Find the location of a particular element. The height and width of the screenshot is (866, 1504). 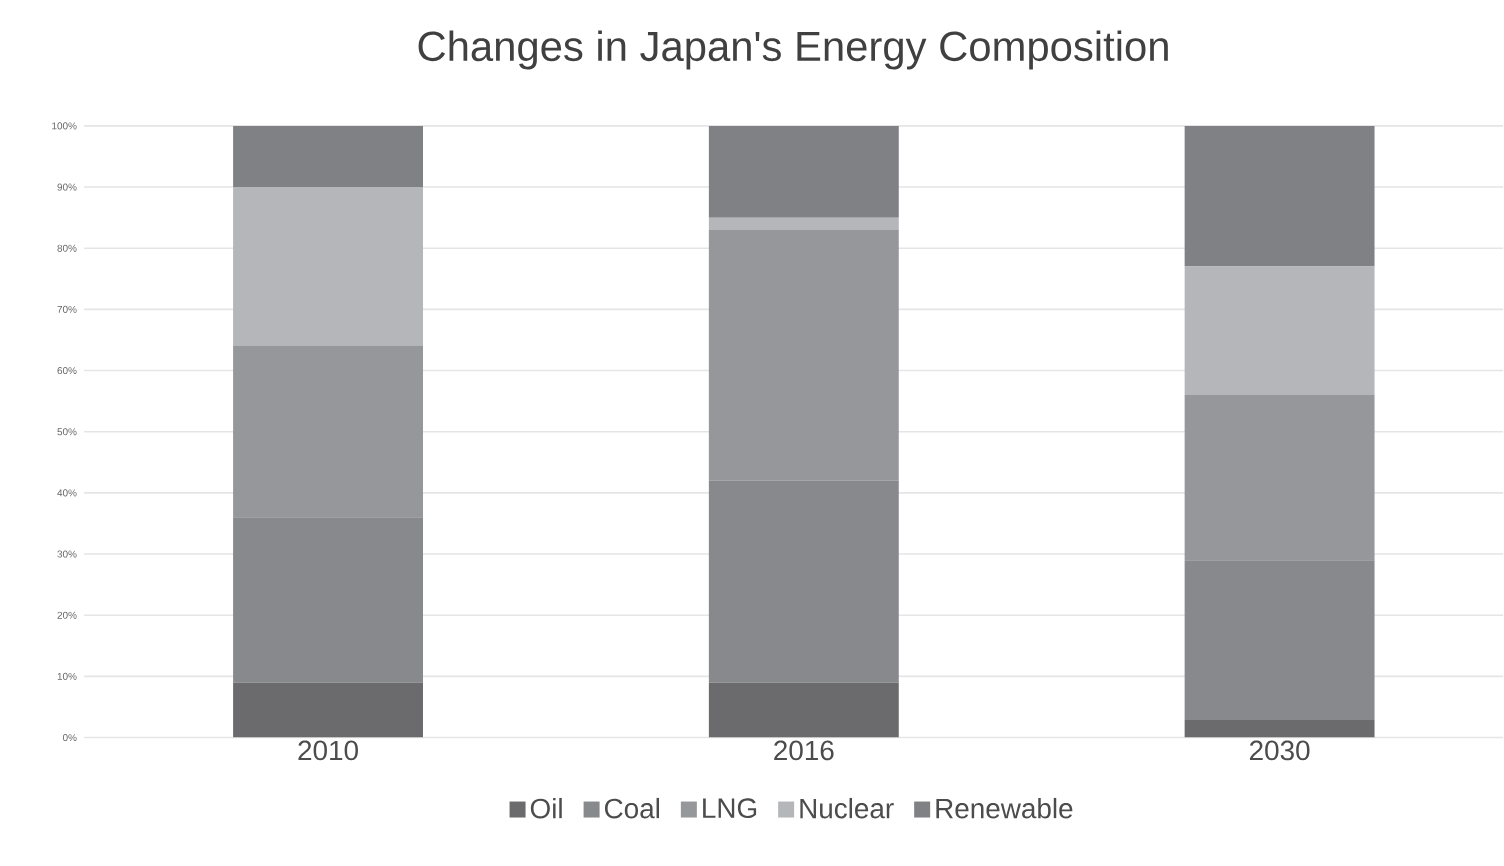

x-tick-label: 2016 is located at coordinates (804, 750).